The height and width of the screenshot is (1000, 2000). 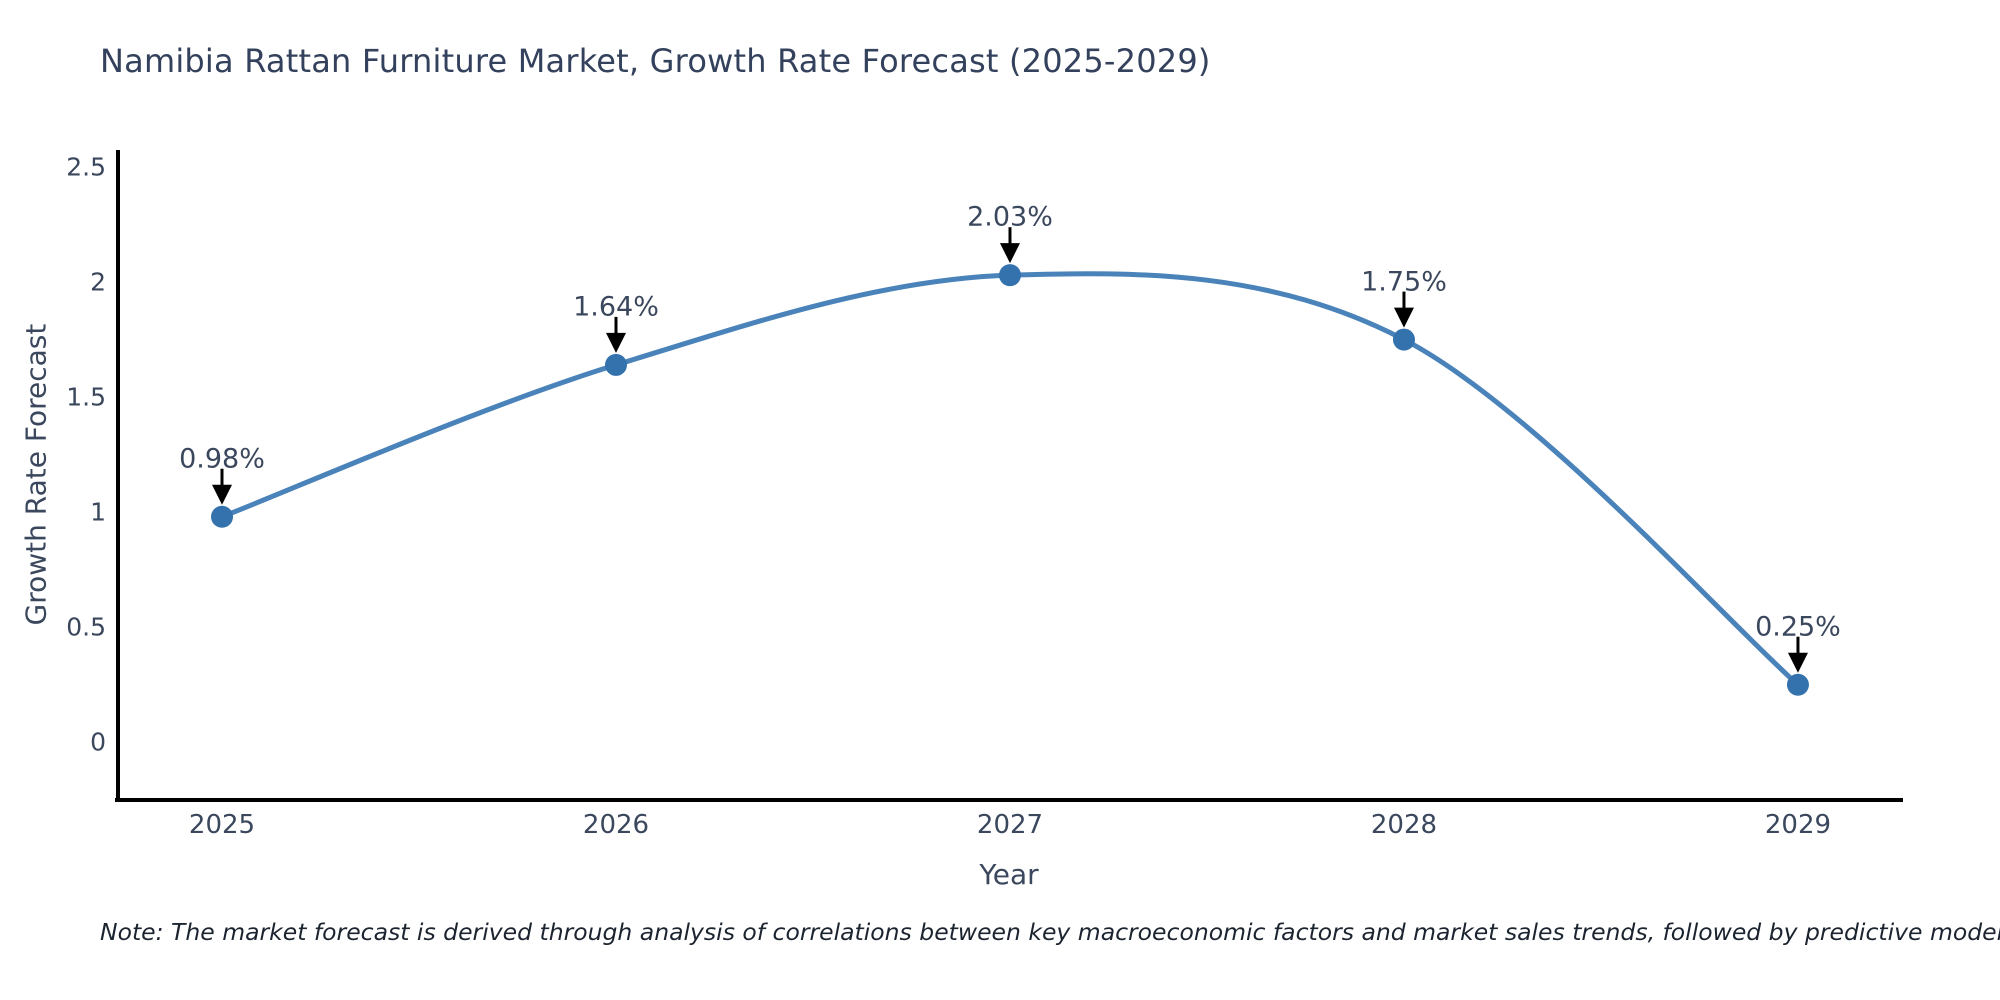 I want to click on y-tick-label: 1, so click(x=98, y=512).